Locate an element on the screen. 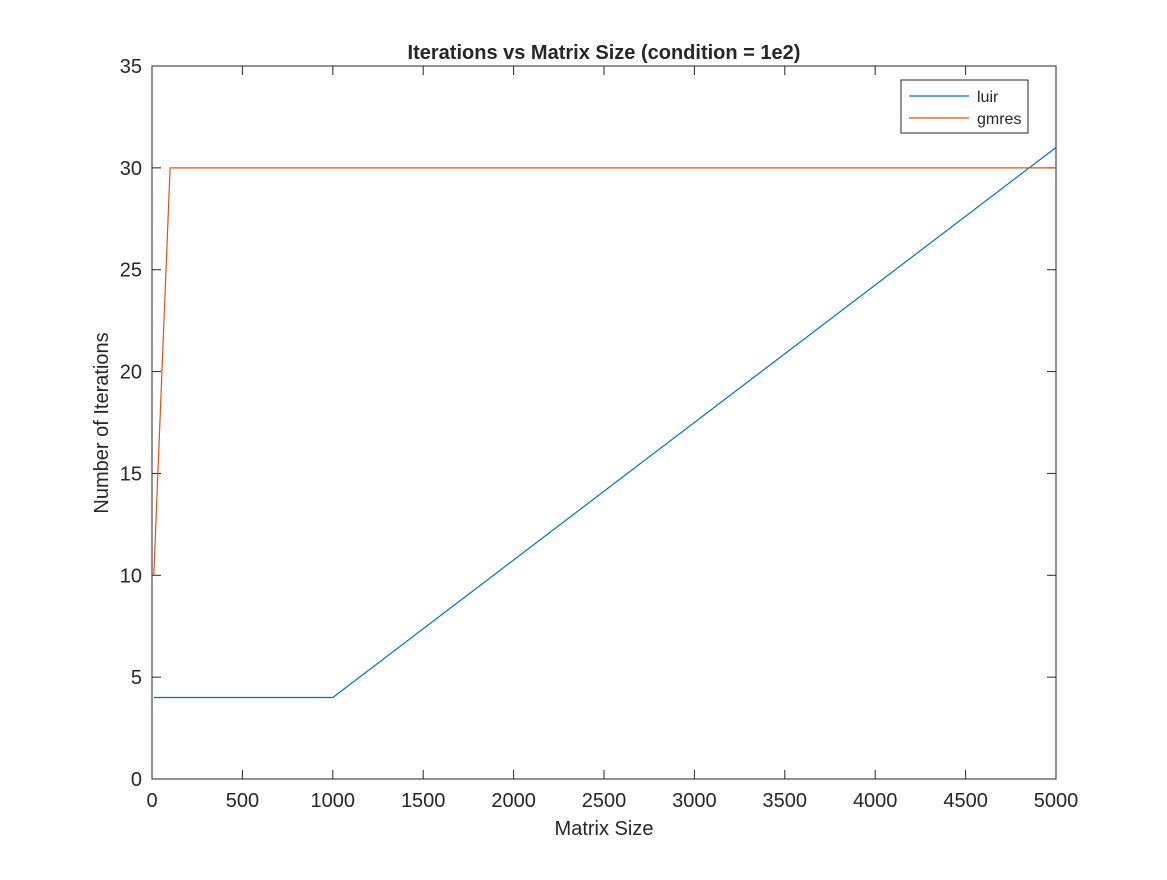 The image size is (1167, 880). y-tick-label: 30 is located at coordinates (131, 169).